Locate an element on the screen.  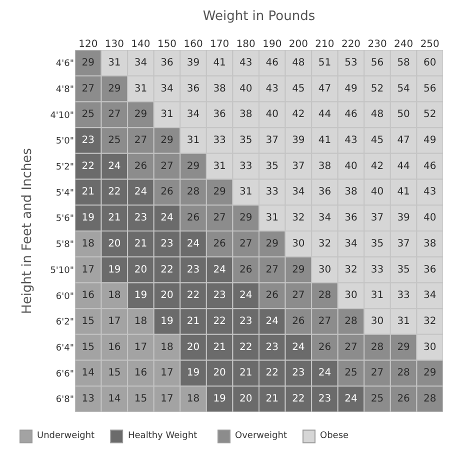
y-tick-label: 5'10" is located at coordinates (62, 271).